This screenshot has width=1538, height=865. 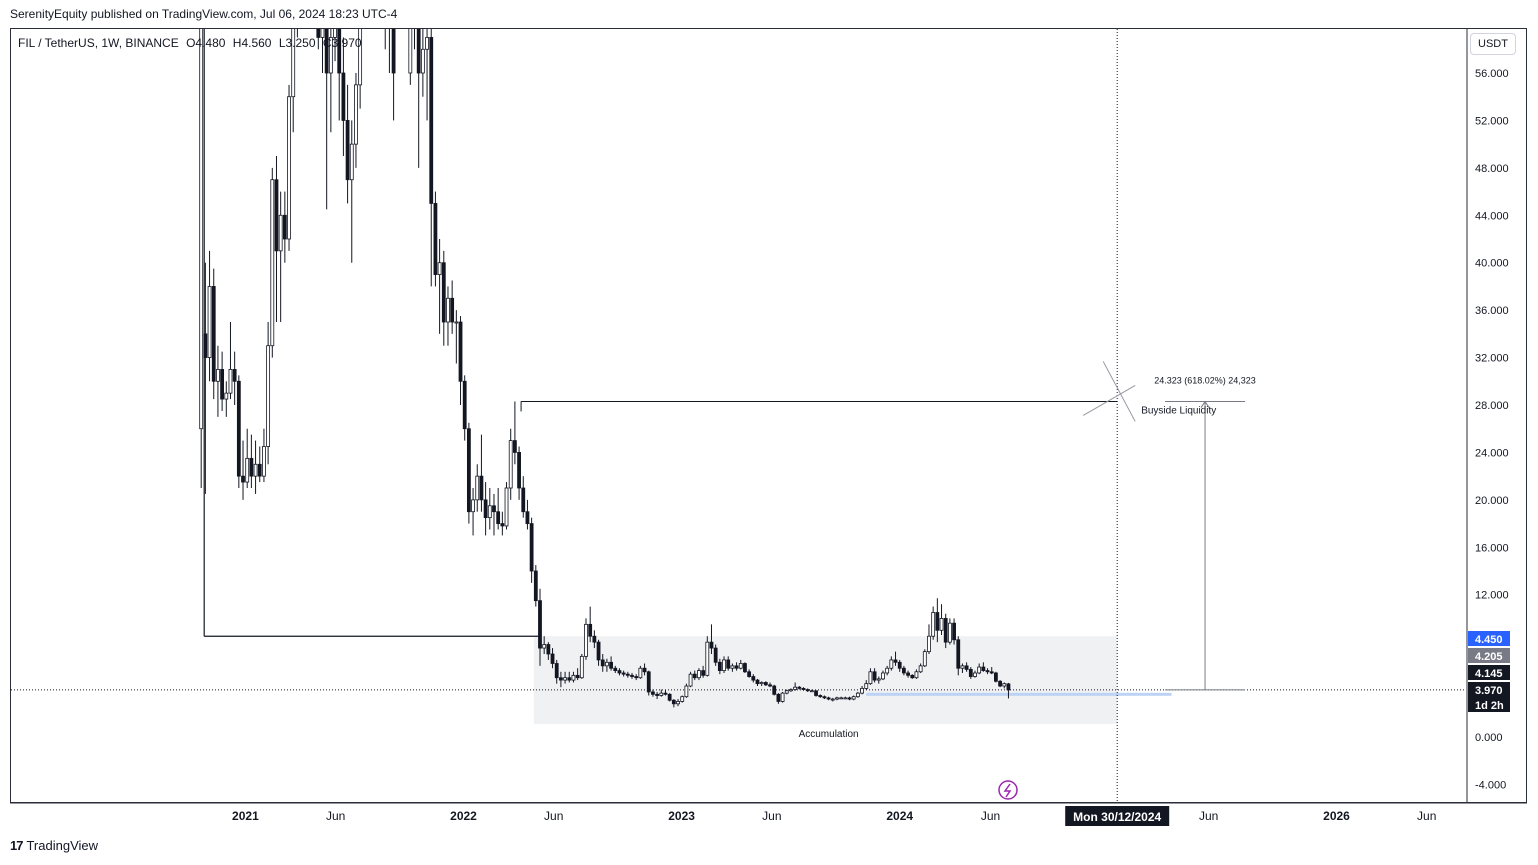 I want to click on legend-low: L3.250, so click(x=297, y=43).